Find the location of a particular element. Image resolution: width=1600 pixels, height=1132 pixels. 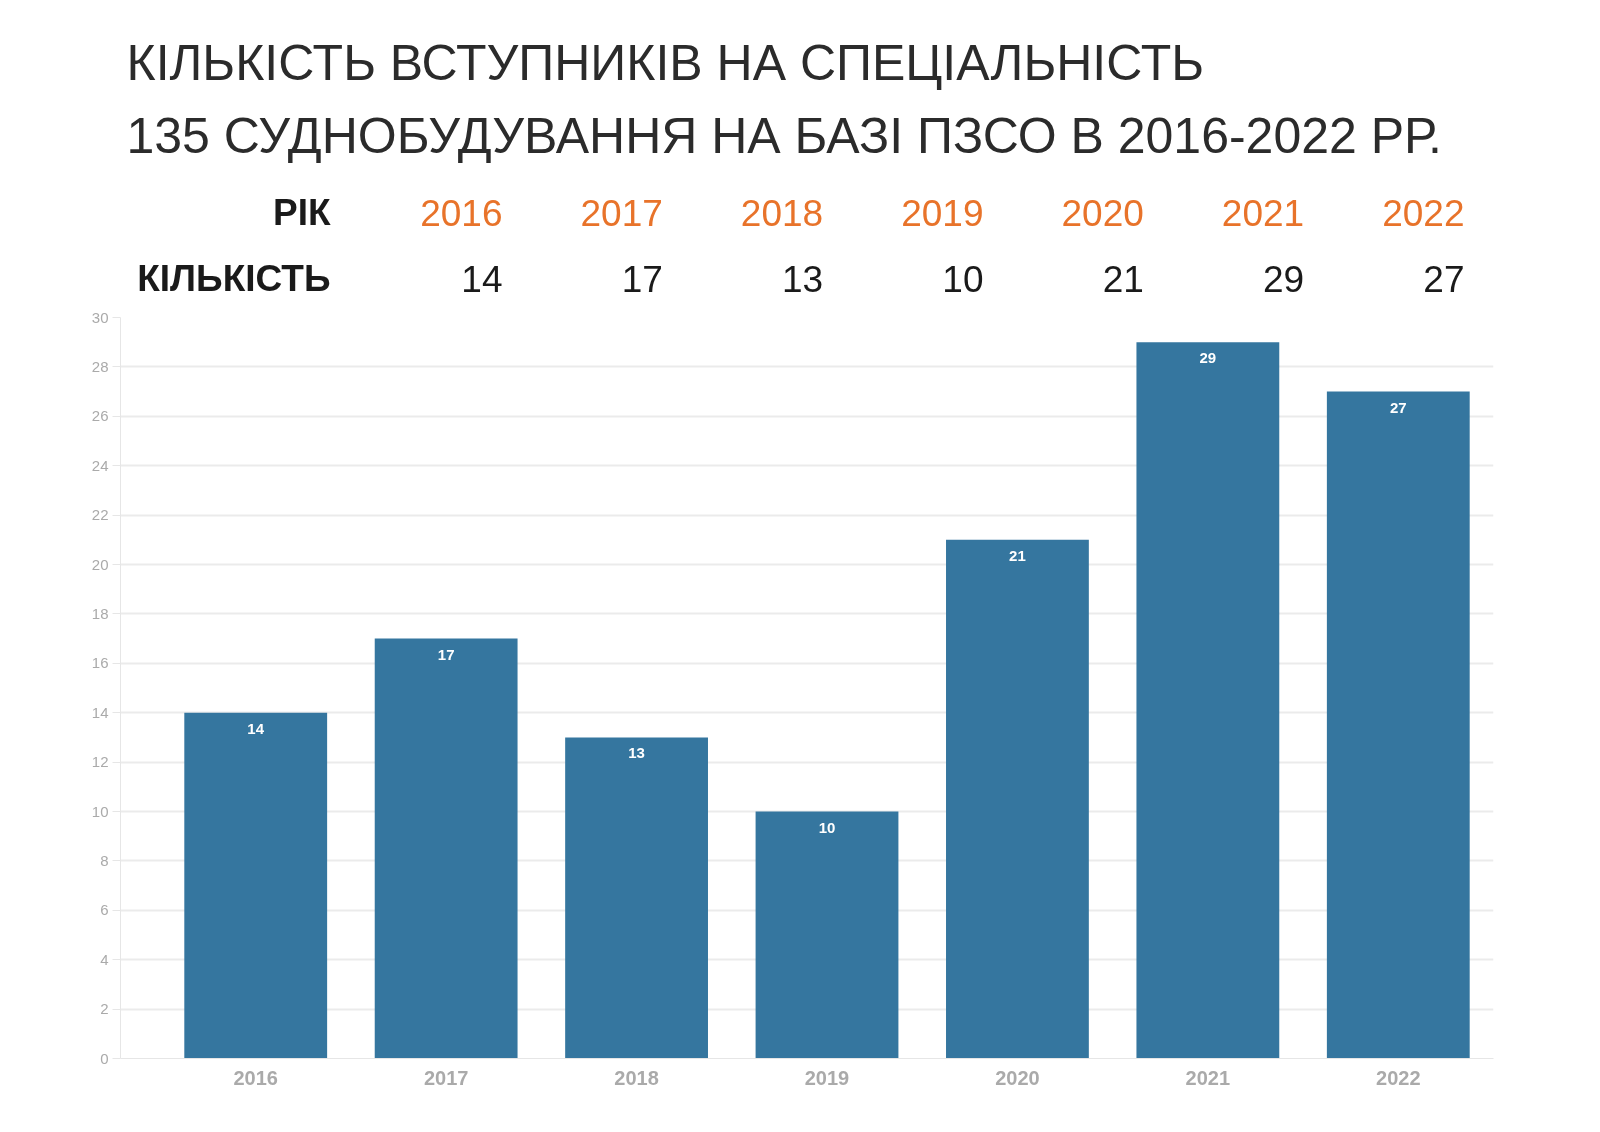

y-tick-label: 4 is located at coordinates (104, 959).